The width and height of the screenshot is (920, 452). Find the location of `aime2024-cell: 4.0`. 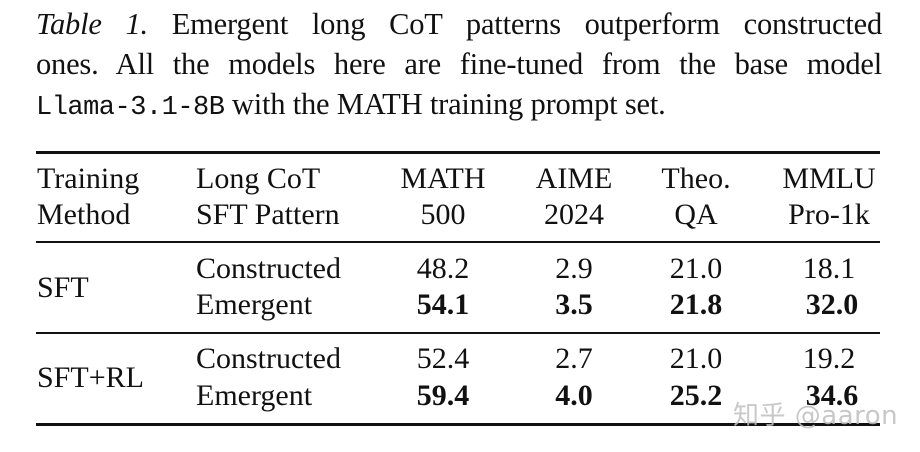

aime2024-cell: 4.0 is located at coordinates (574, 395).